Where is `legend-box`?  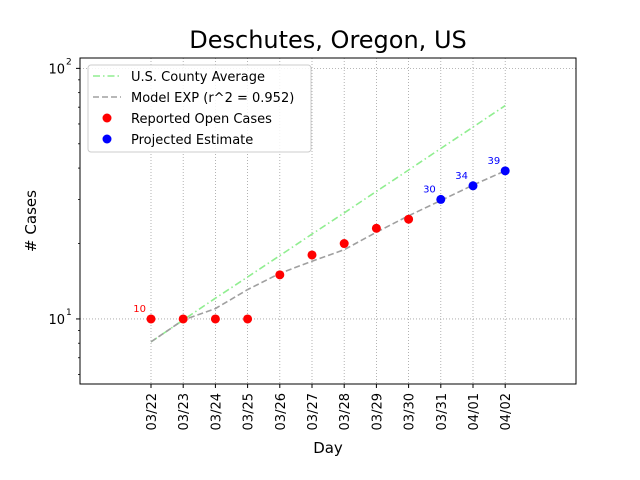 legend-box is located at coordinates (199, 108).